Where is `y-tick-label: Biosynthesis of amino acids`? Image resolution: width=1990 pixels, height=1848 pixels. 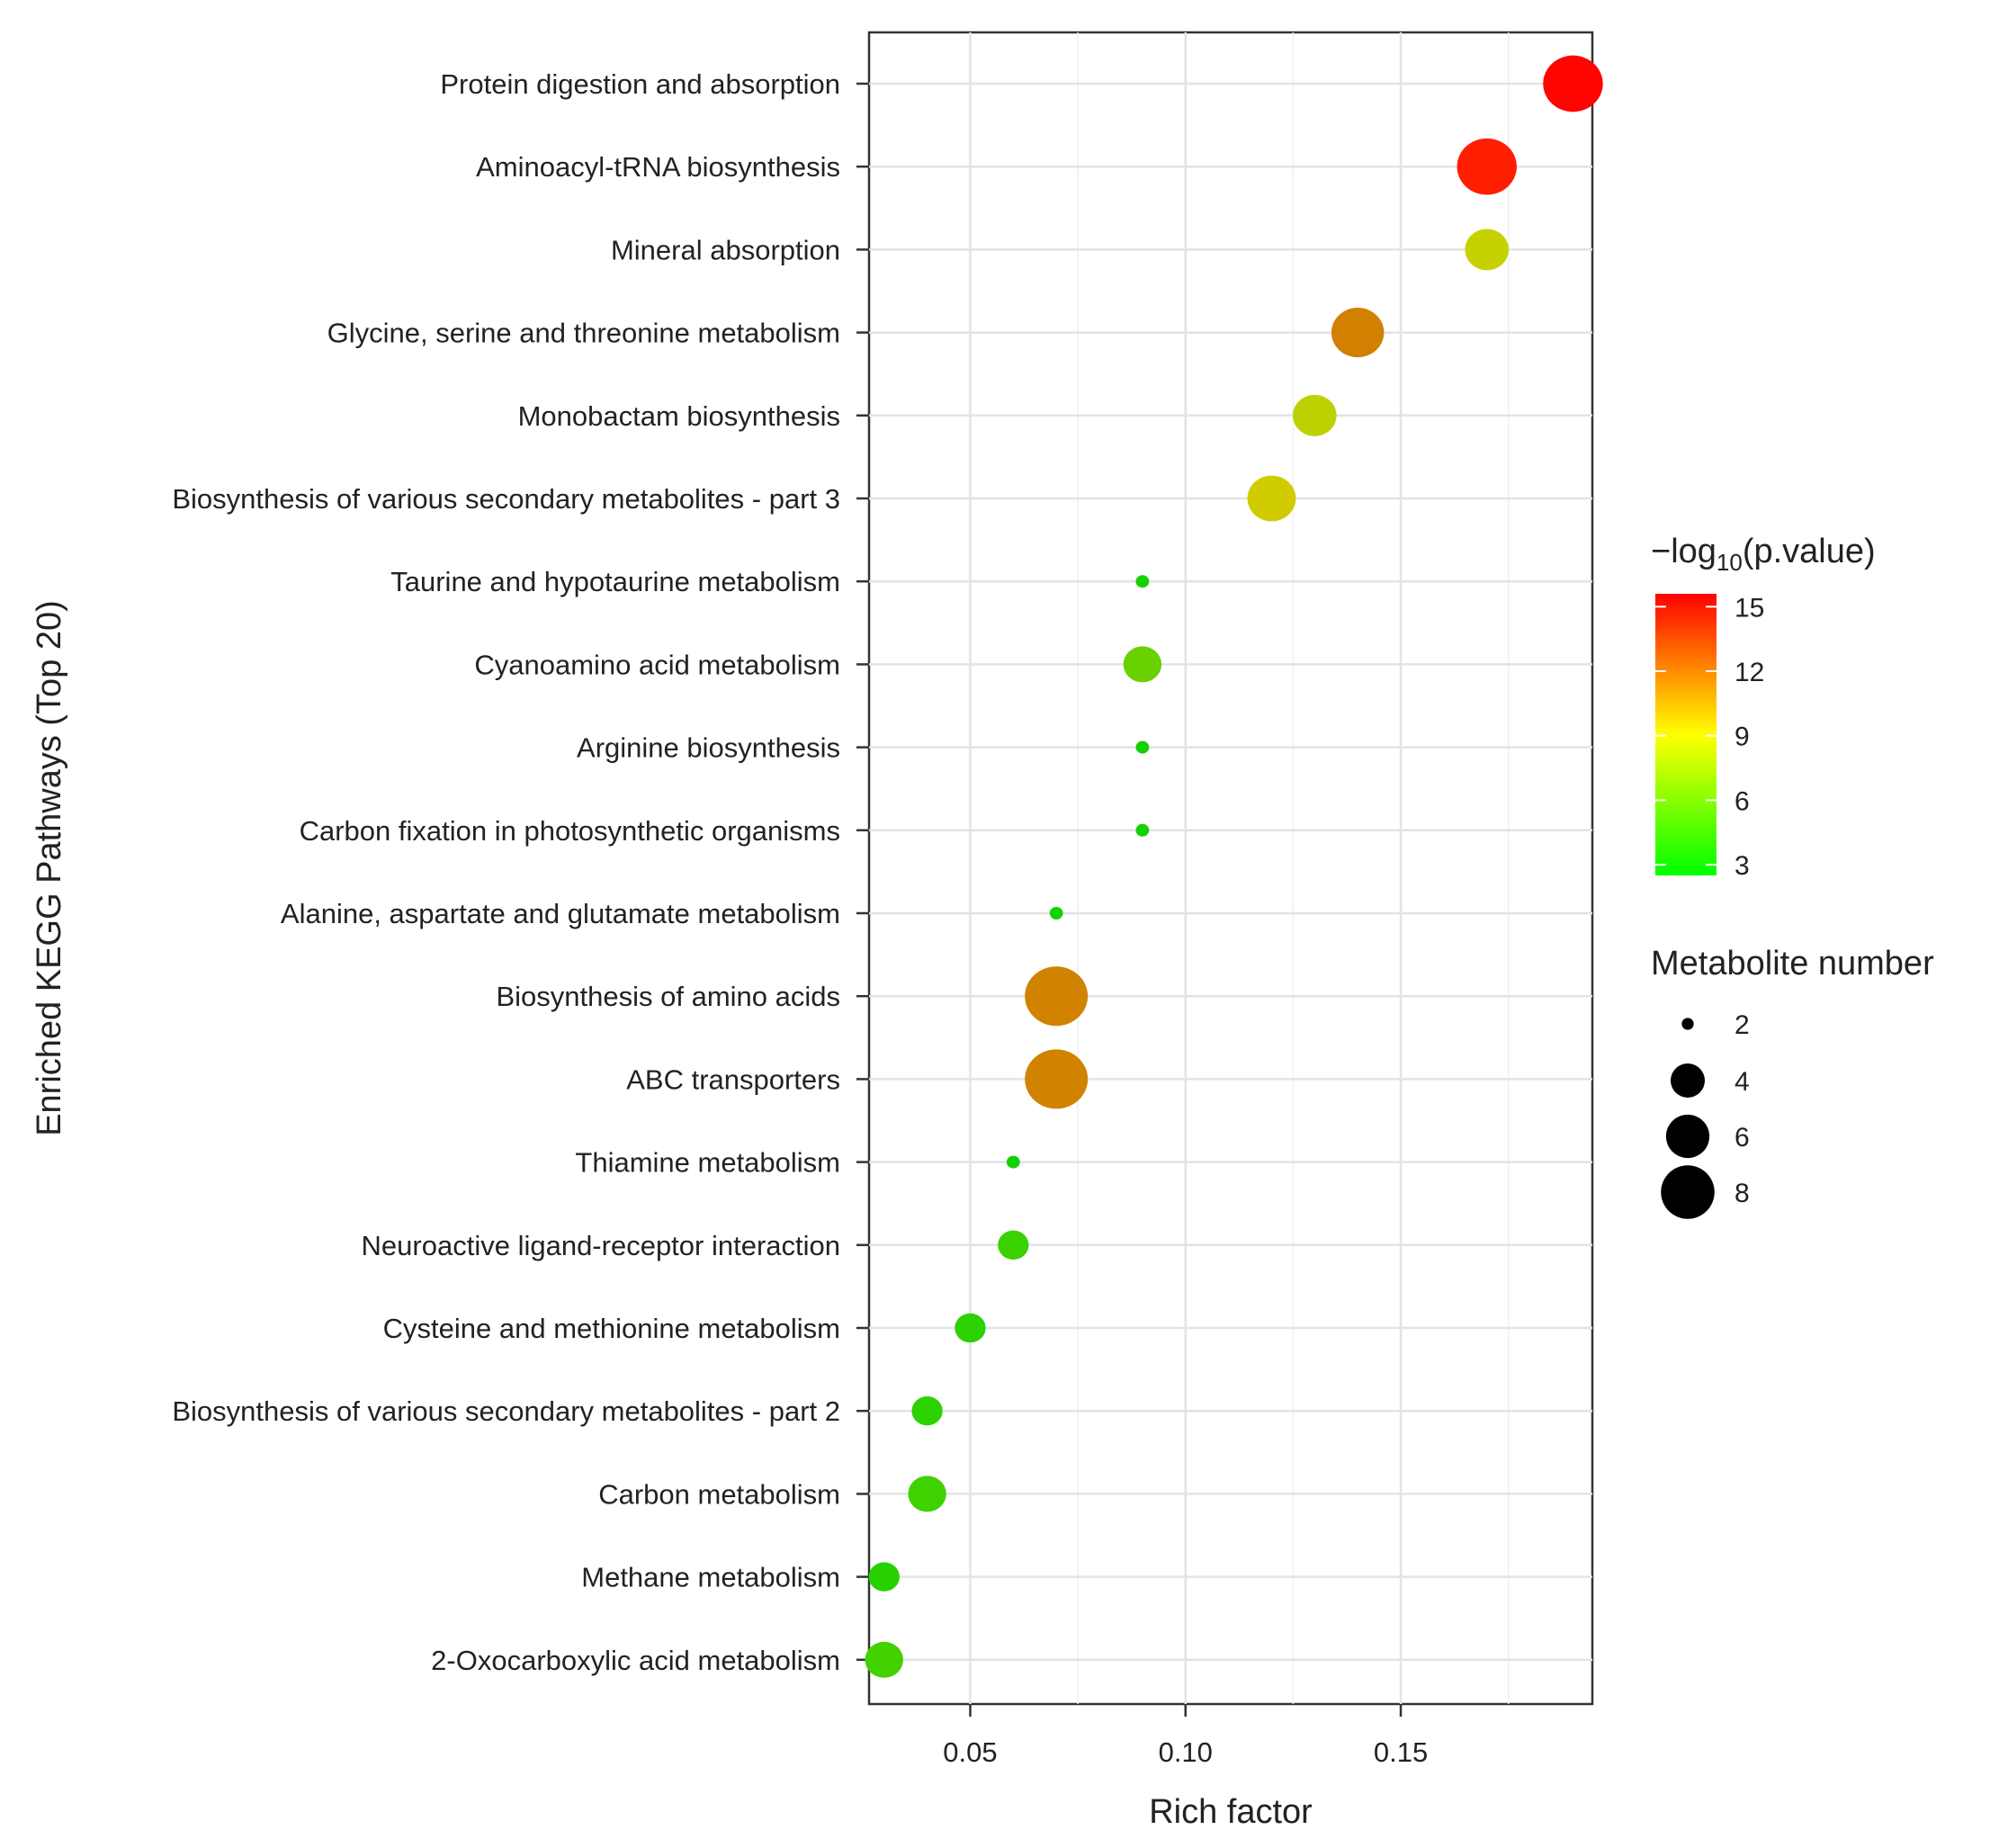
y-tick-label: Biosynthesis of amino acids is located at coordinates (668, 997).